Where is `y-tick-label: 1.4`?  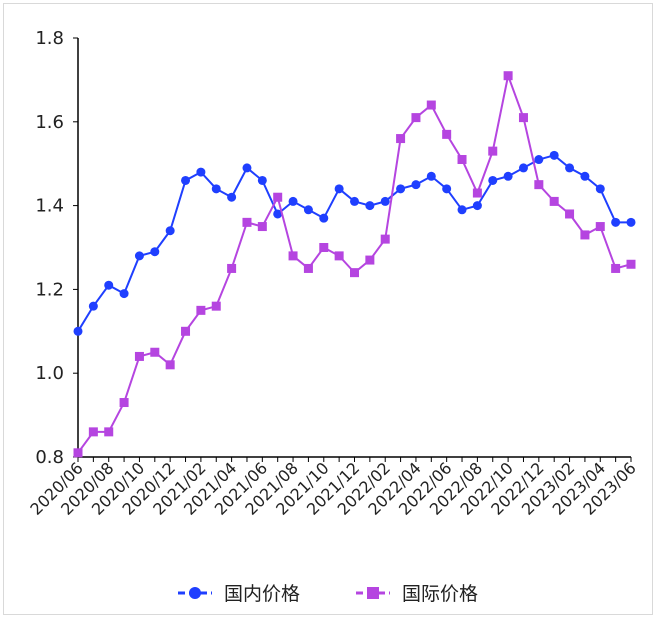 y-tick-label: 1.4 is located at coordinates (49, 206).